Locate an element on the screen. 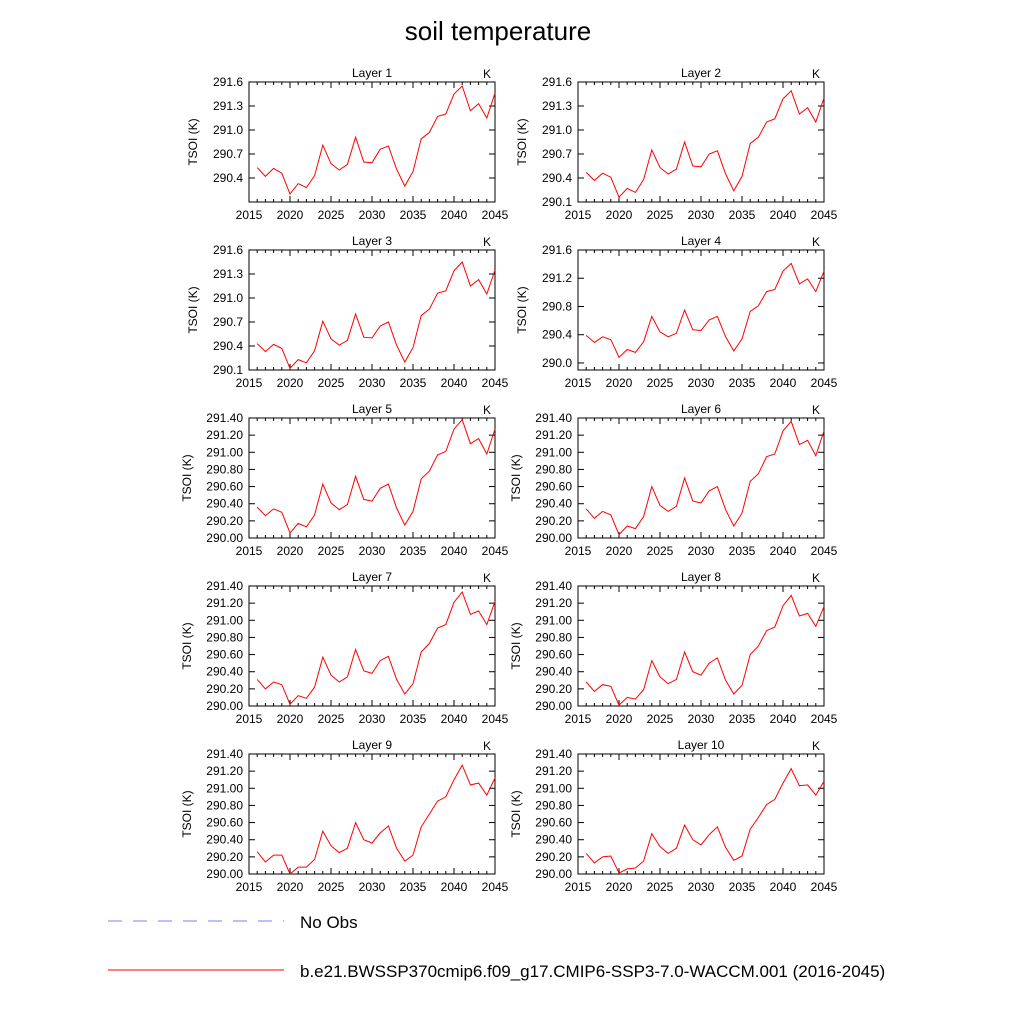 The width and height of the screenshot is (1024, 1024). panel-title: Layer 3 is located at coordinates (372, 241).